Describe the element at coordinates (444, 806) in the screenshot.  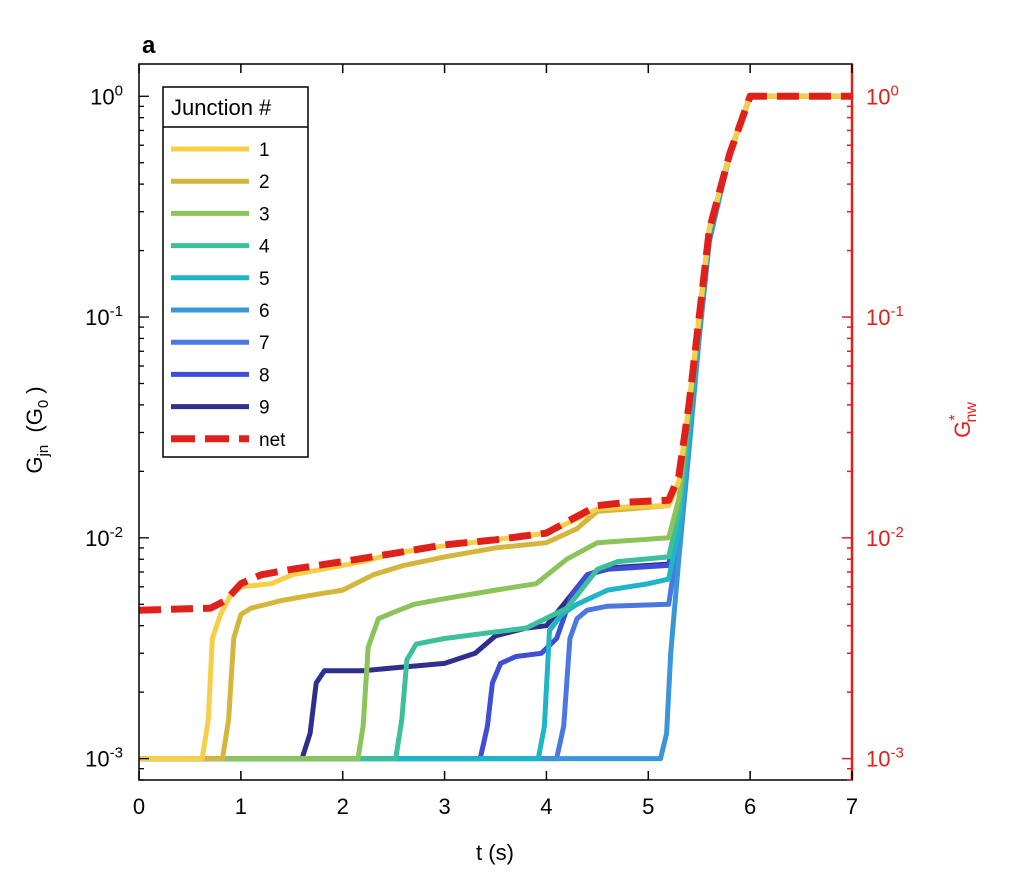
I see `x-tick-label: 3` at that location.